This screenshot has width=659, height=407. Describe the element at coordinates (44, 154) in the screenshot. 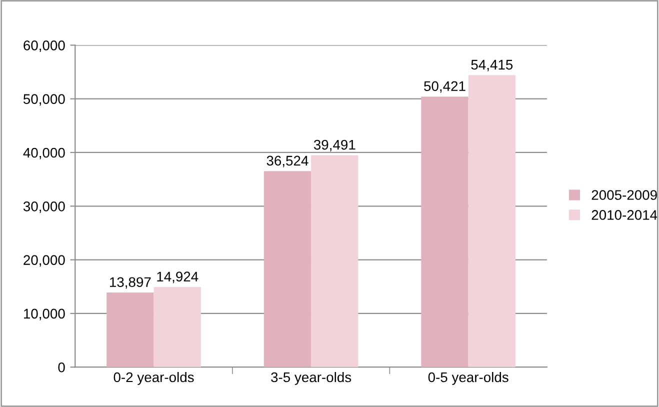

I see `y-tick-label: 40,000` at that location.